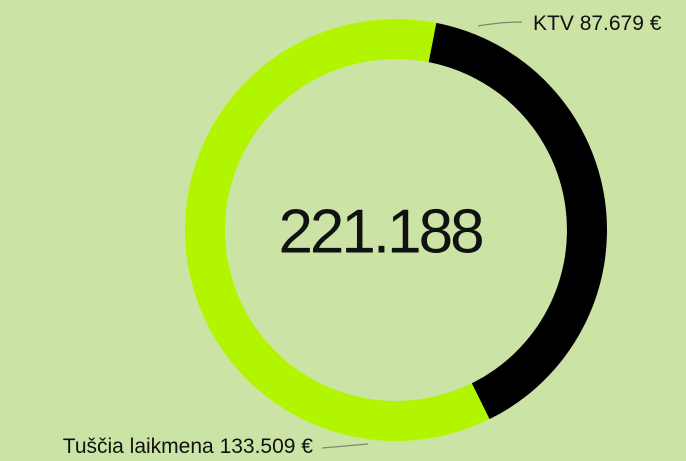 The width and height of the screenshot is (686, 461). I want to click on category-name: KTV, so click(553, 23).